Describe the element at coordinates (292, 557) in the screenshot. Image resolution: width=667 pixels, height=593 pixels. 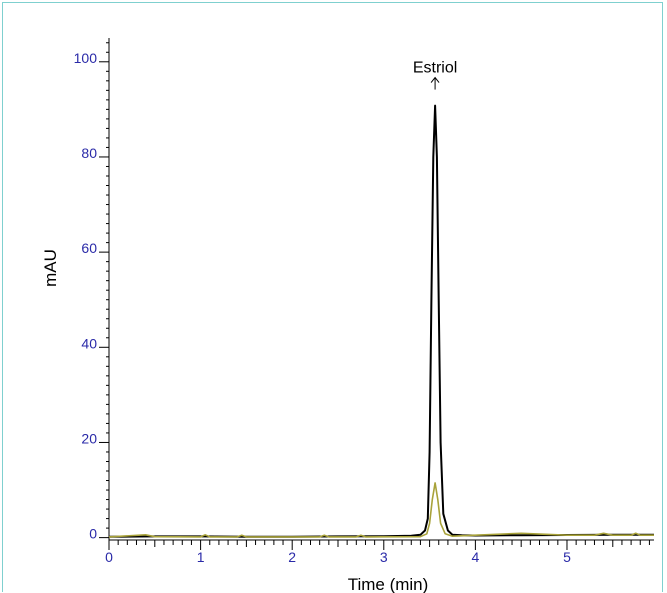
I see `x-tick-label: 2` at that location.